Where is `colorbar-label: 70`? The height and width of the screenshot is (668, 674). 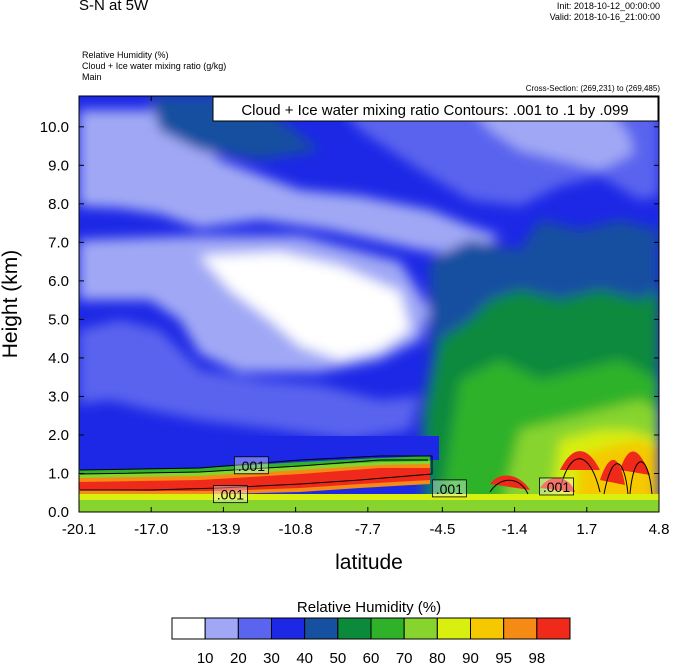
colorbar-label: 70 is located at coordinates (404, 658).